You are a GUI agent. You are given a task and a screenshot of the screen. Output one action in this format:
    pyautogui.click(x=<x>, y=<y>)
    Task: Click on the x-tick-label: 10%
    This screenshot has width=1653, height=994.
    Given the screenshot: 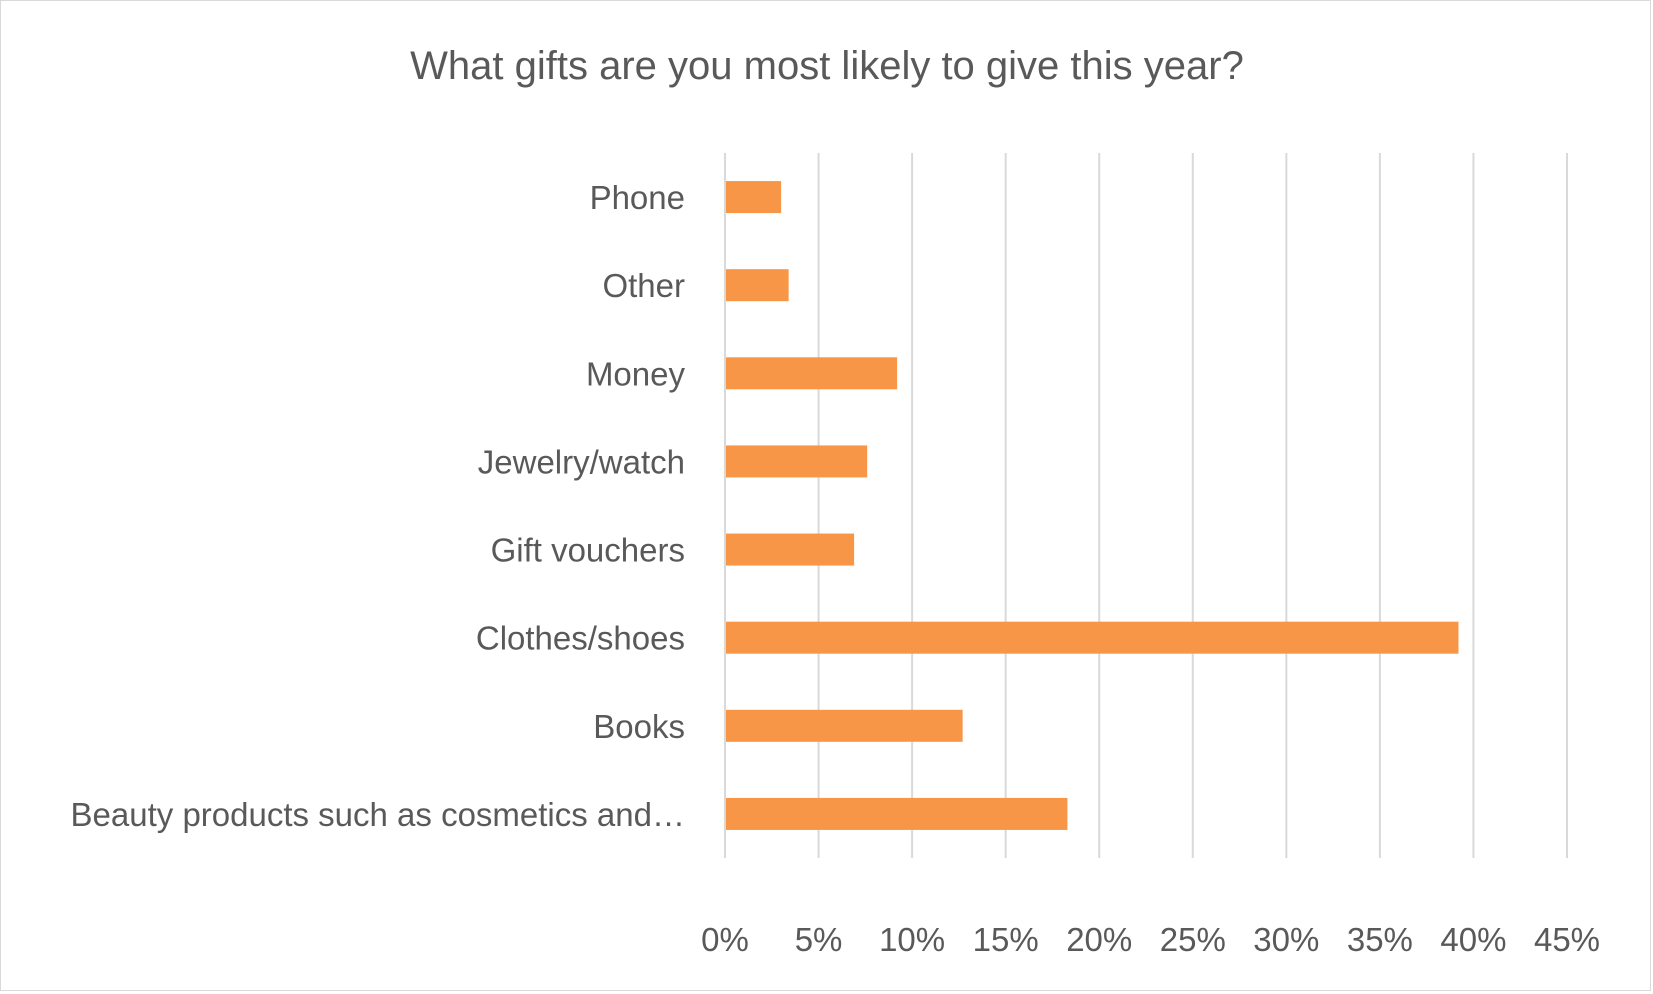 What is the action you would take?
    pyautogui.click(x=912, y=939)
    